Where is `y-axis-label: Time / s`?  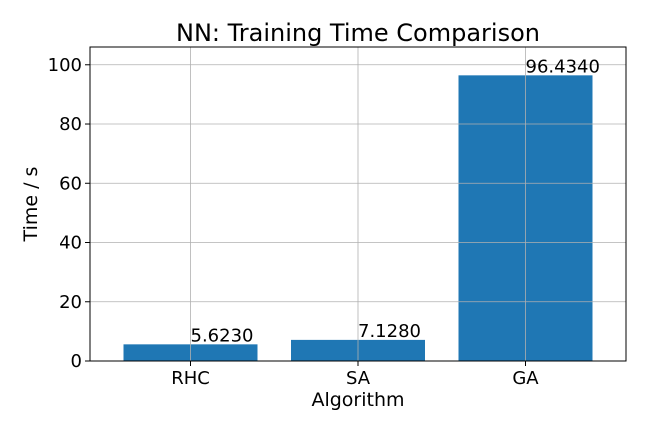
y-axis-label: Time / s is located at coordinates (31, 205).